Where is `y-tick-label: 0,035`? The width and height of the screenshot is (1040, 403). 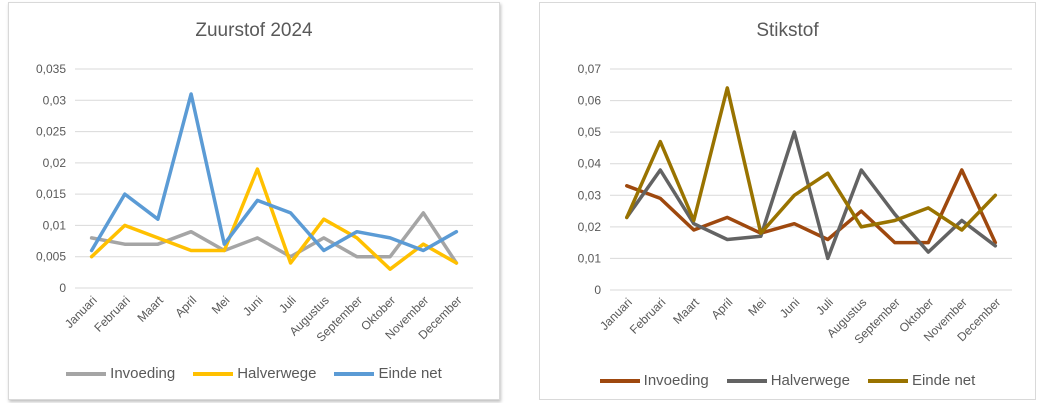
y-tick-label: 0,035 is located at coordinates (51, 69).